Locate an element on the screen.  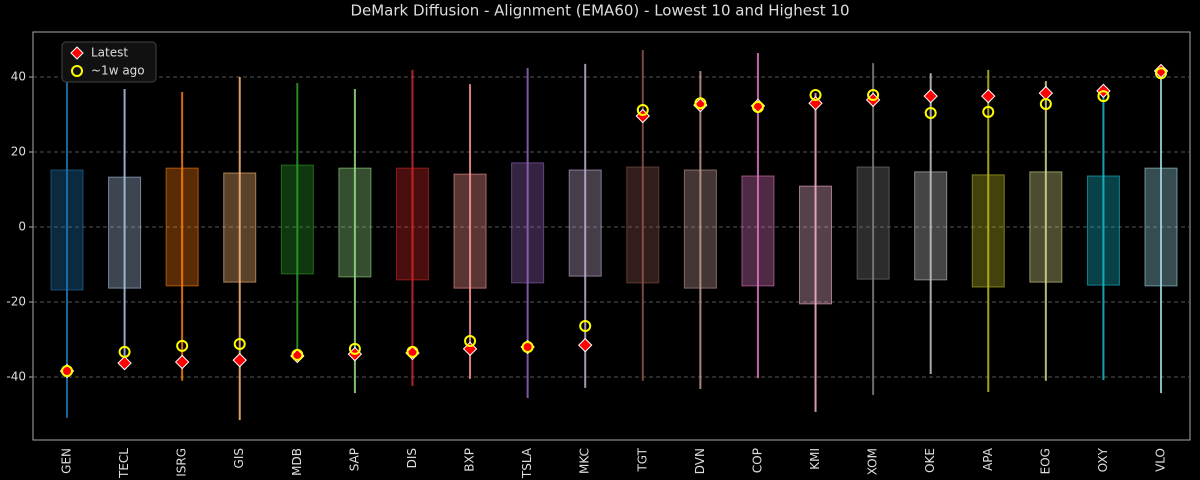
x-tick-label: BXP is located at coordinates (470, 460).